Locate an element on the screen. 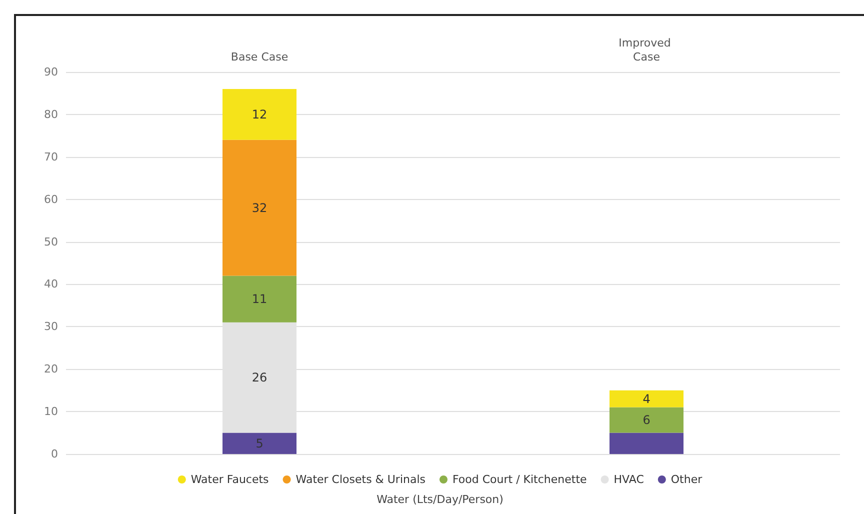 Image resolution: width=864 pixels, height=514 pixels. y-tick-label: 80 is located at coordinates (51, 114).